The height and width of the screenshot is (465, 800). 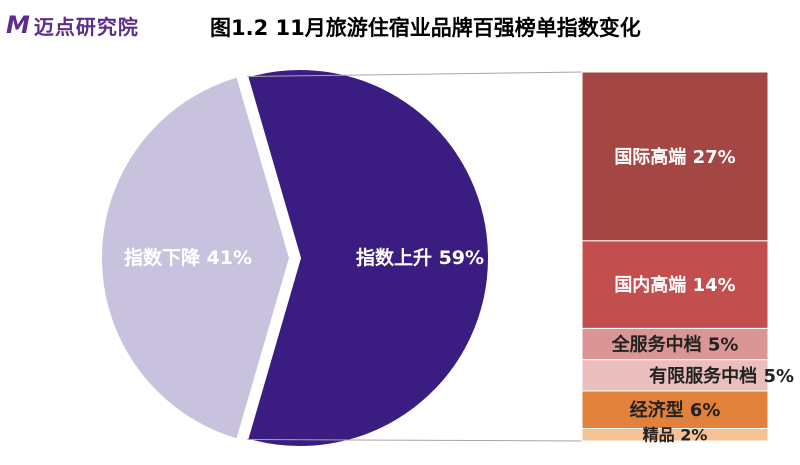 I want to click on bar-label-5: 精品 2%, so click(x=675, y=435).